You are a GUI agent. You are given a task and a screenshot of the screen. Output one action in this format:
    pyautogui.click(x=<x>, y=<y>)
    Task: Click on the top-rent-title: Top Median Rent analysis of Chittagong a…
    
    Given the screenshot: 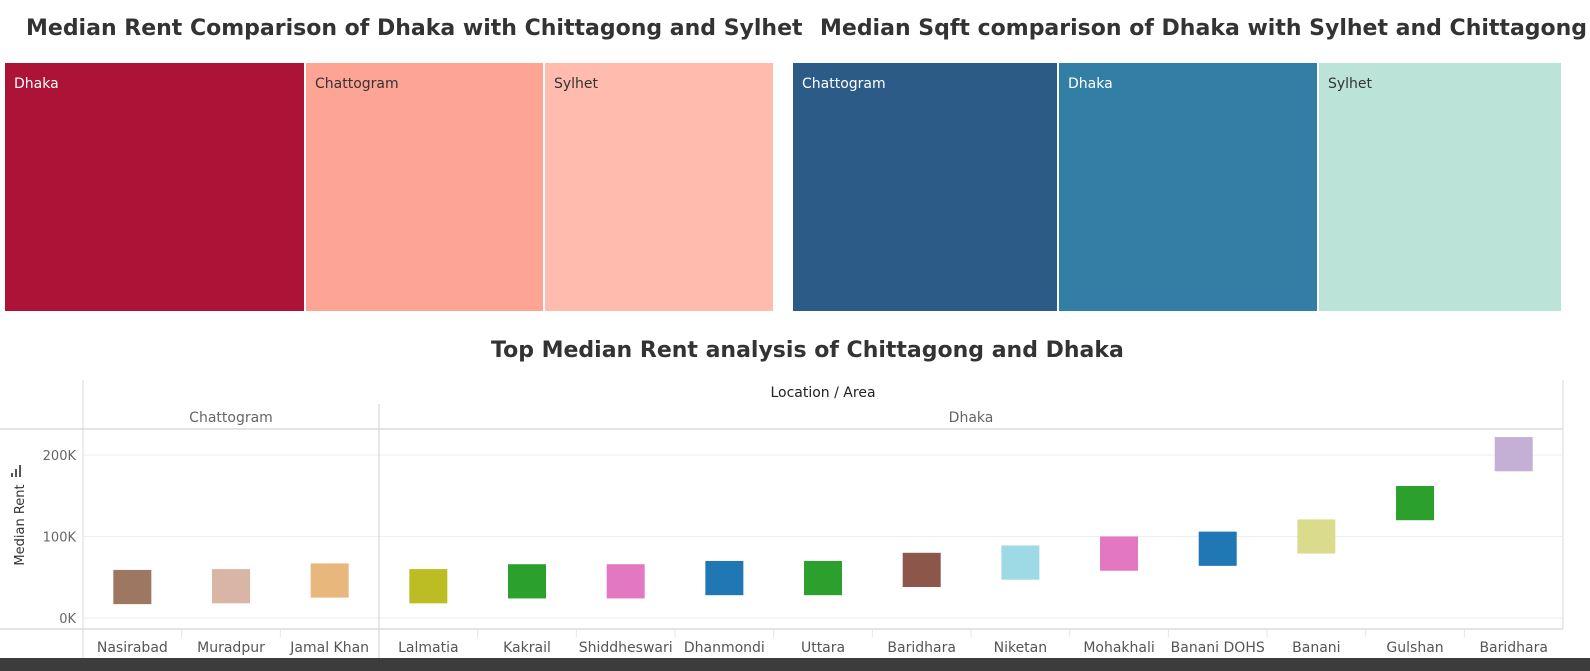 What is the action you would take?
    pyautogui.click(x=807, y=350)
    